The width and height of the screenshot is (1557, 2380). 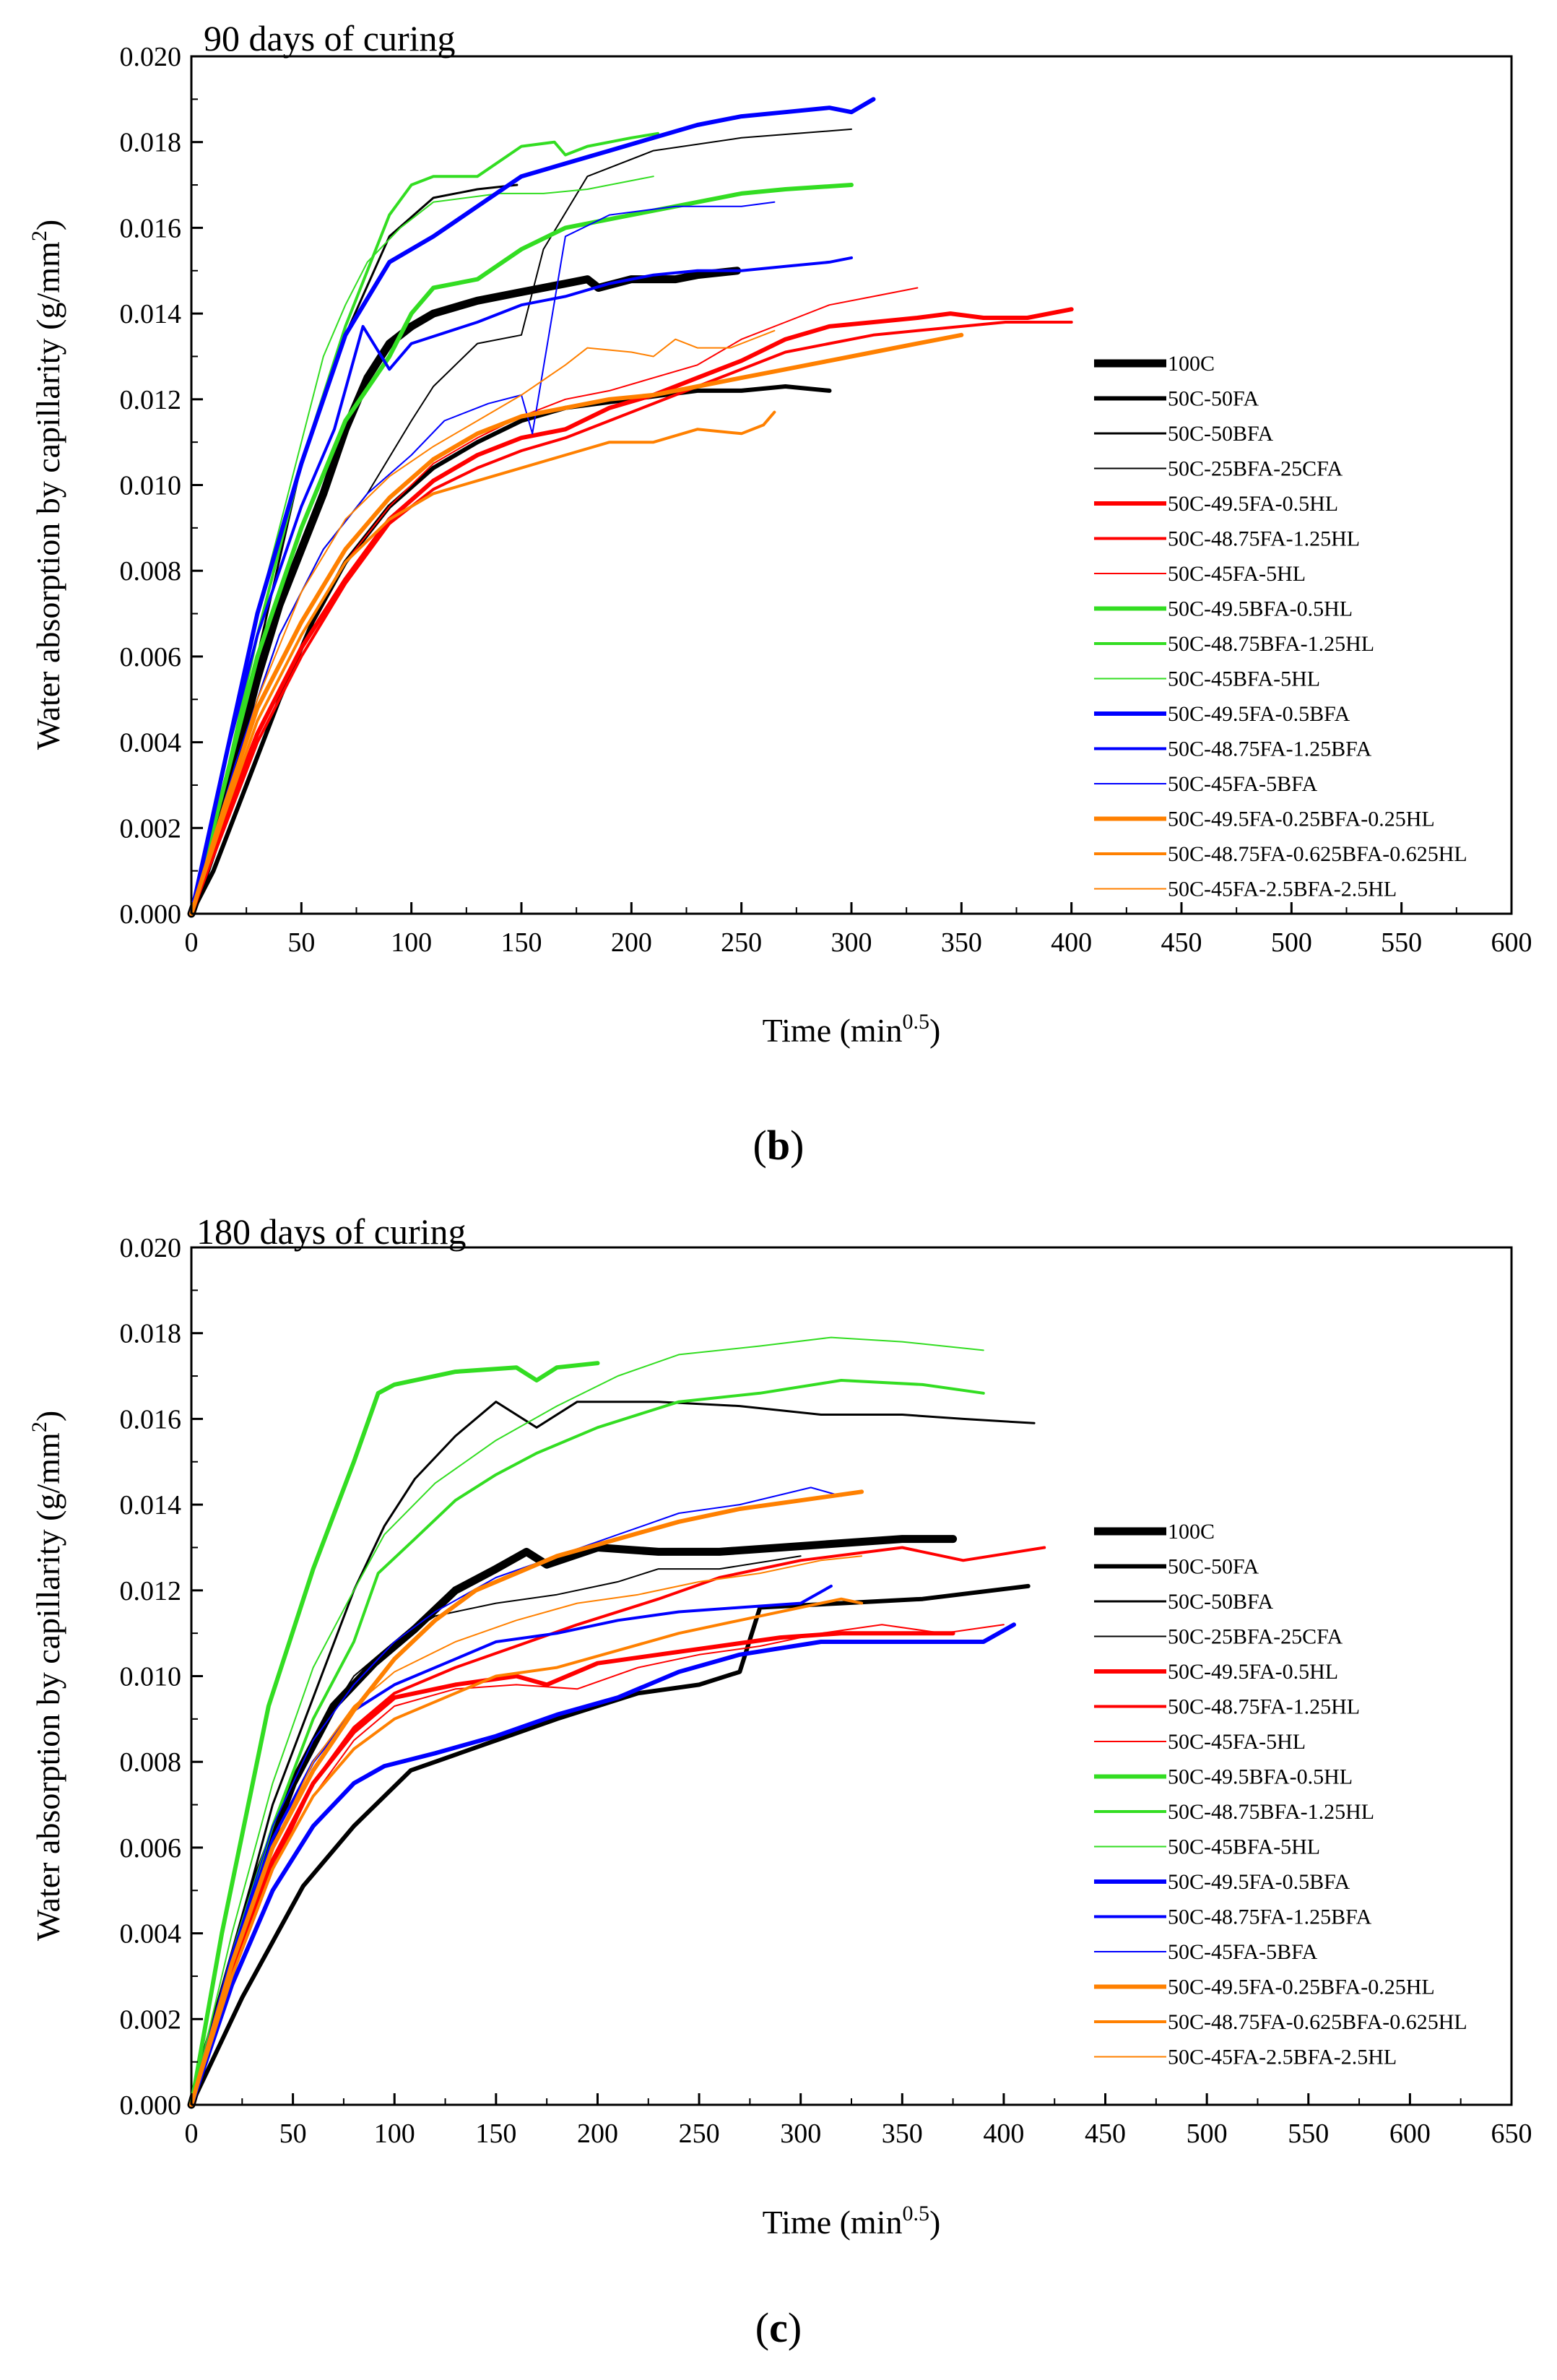 I want to click on legend-label: 50C-49.5FA-0.5HL, so click(x=1253, y=504).